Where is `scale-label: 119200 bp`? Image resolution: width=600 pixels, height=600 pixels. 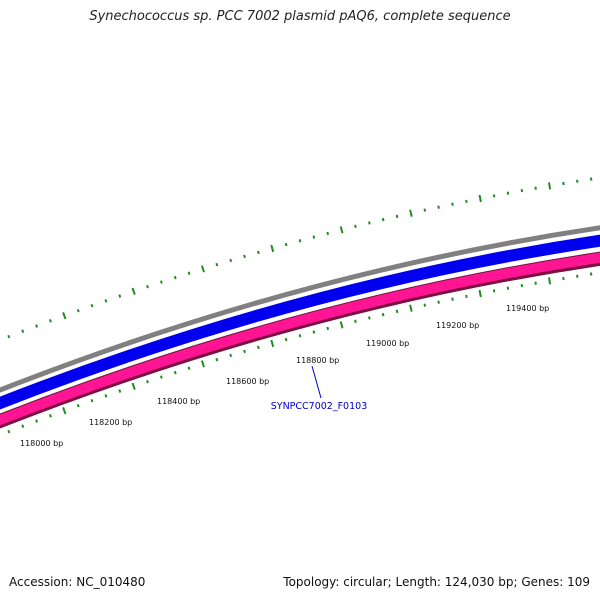 scale-label: 119200 bp is located at coordinates (457, 325).